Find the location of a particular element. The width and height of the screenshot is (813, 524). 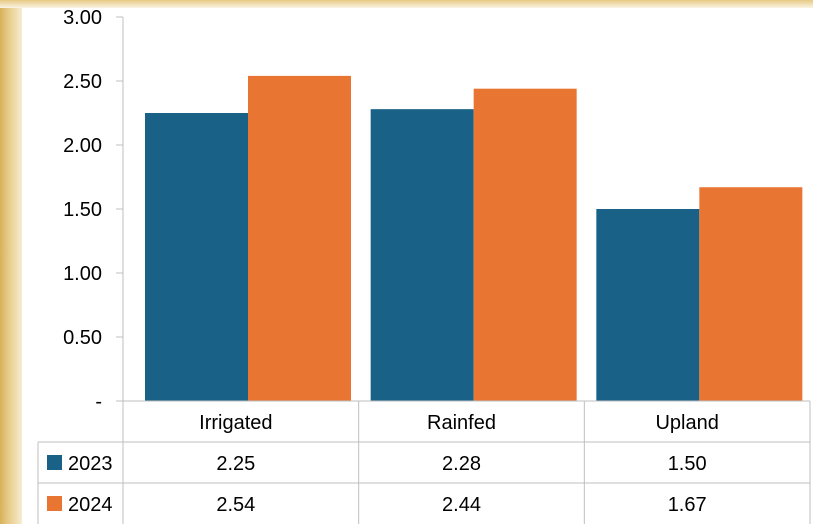

table-cell-value: 1.67 is located at coordinates (687, 505).